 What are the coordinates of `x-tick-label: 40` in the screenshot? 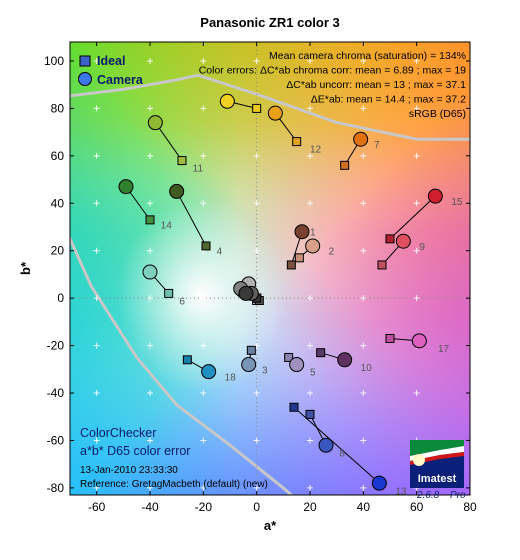 It's located at (364, 507).